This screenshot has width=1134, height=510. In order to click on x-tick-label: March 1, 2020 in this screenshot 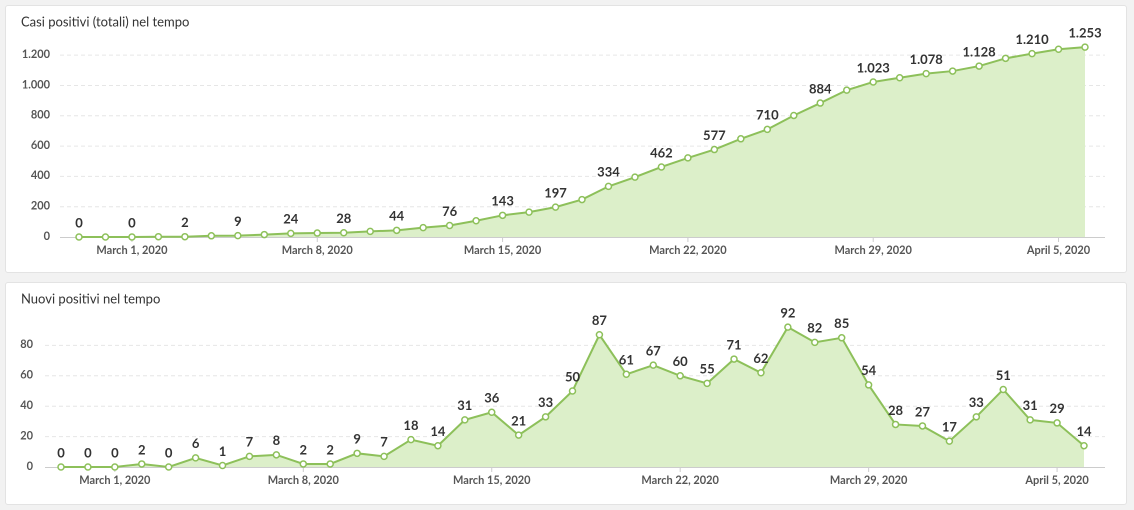, I will do `click(115, 480)`.